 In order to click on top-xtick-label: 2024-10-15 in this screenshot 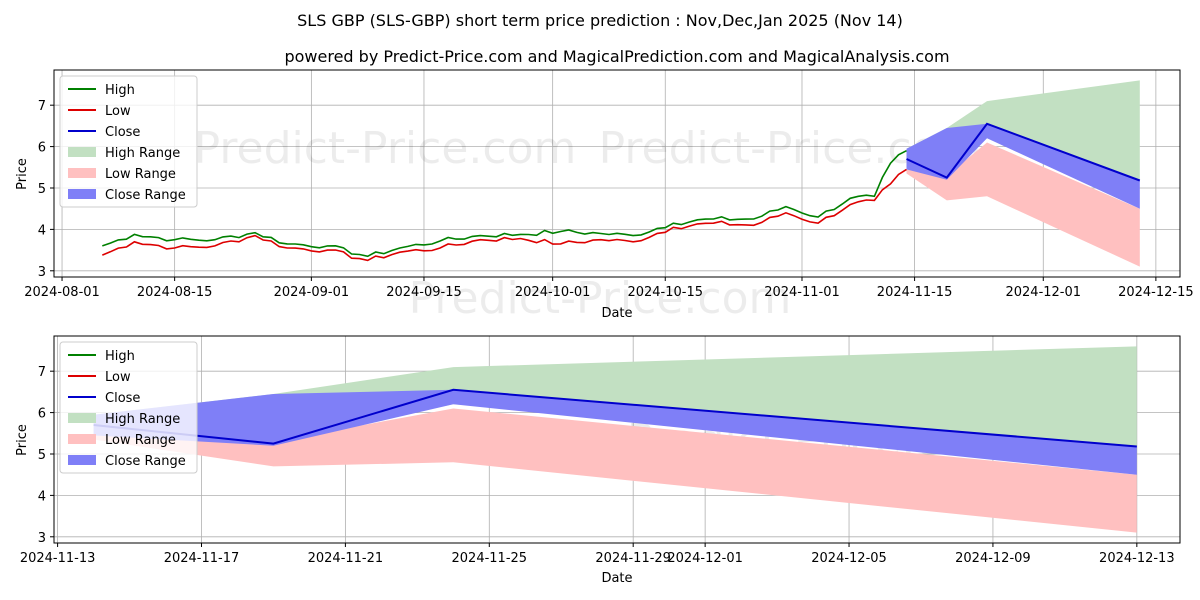, I will do `click(665, 292)`.